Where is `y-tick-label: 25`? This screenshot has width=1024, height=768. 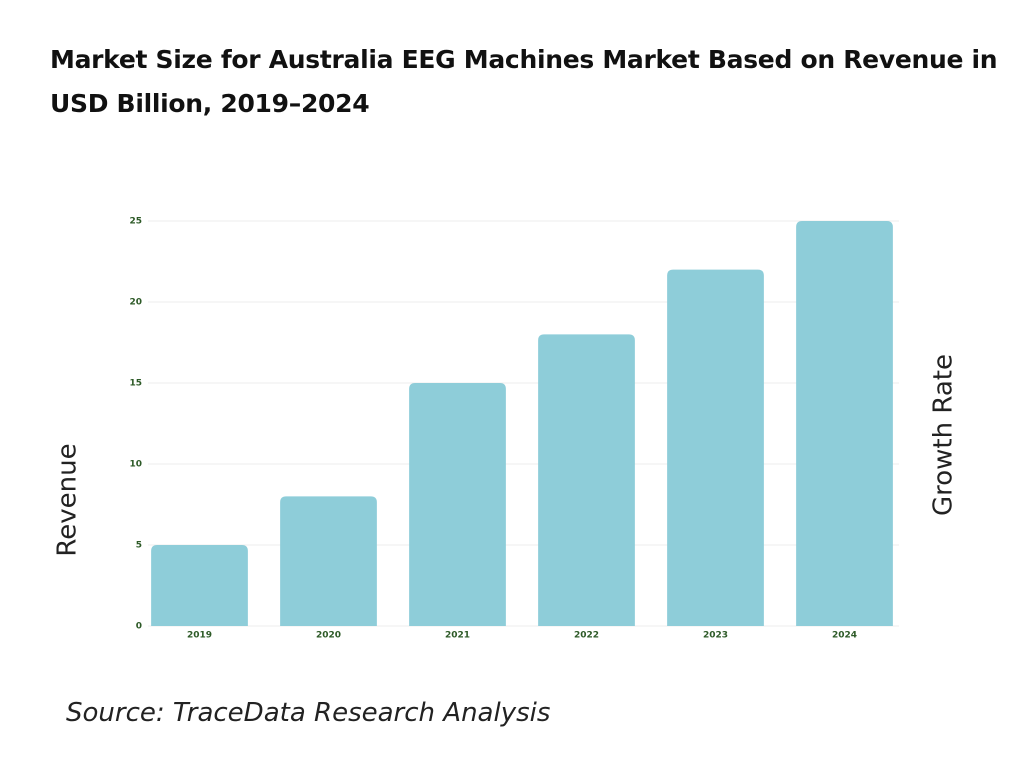
y-tick-label: 25 is located at coordinates (135, 222).